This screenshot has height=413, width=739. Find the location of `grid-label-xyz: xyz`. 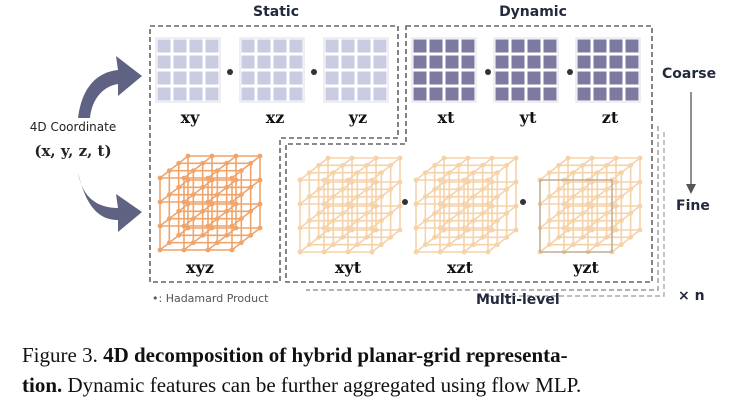

grid-label-xyz: xyz is located at coordinates (200, 267).